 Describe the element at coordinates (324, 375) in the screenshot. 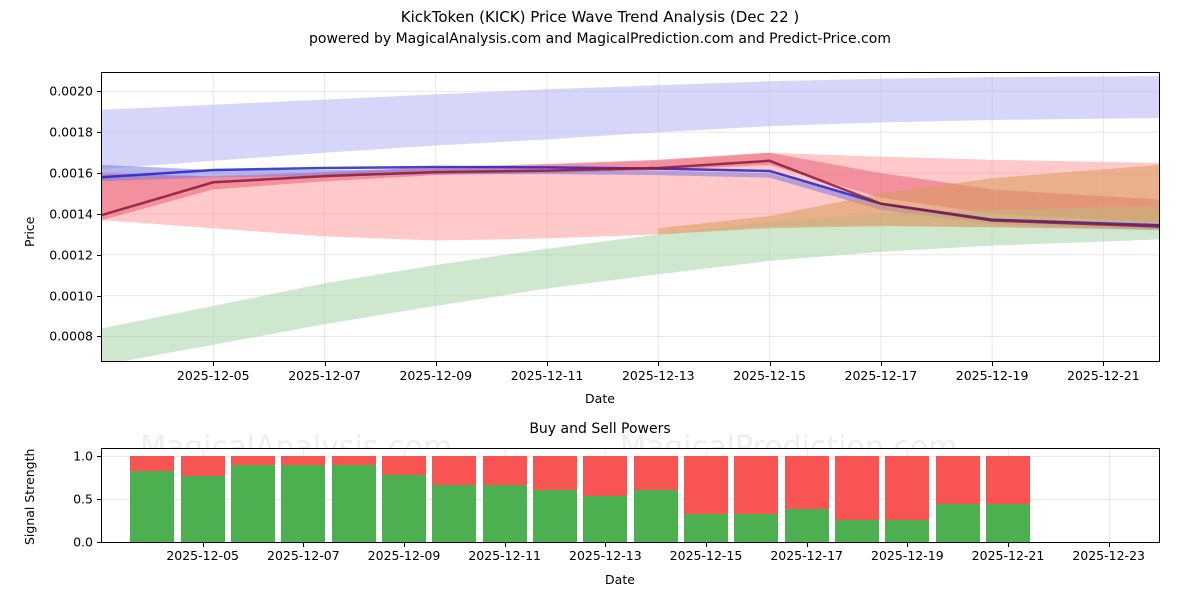

I see `price-x-tick-label: 2025-12-07` at that location.